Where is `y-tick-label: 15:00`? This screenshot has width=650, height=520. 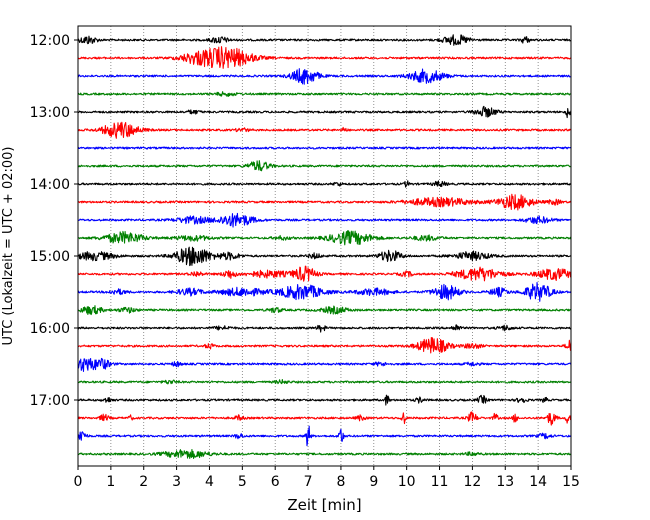
y-tick-label: 15:00 is located at coordinates (50, 257).